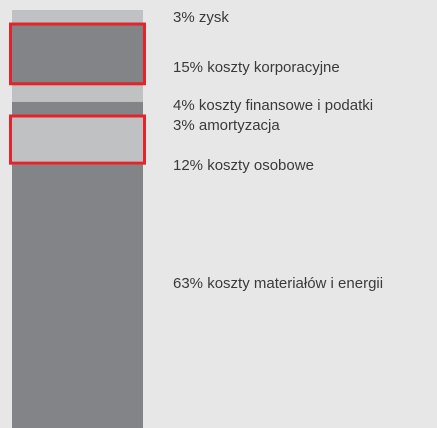 Image resolution: width=437 pixels, height=428 pixels. I want to click on highlight-frames, so click(77, 93).